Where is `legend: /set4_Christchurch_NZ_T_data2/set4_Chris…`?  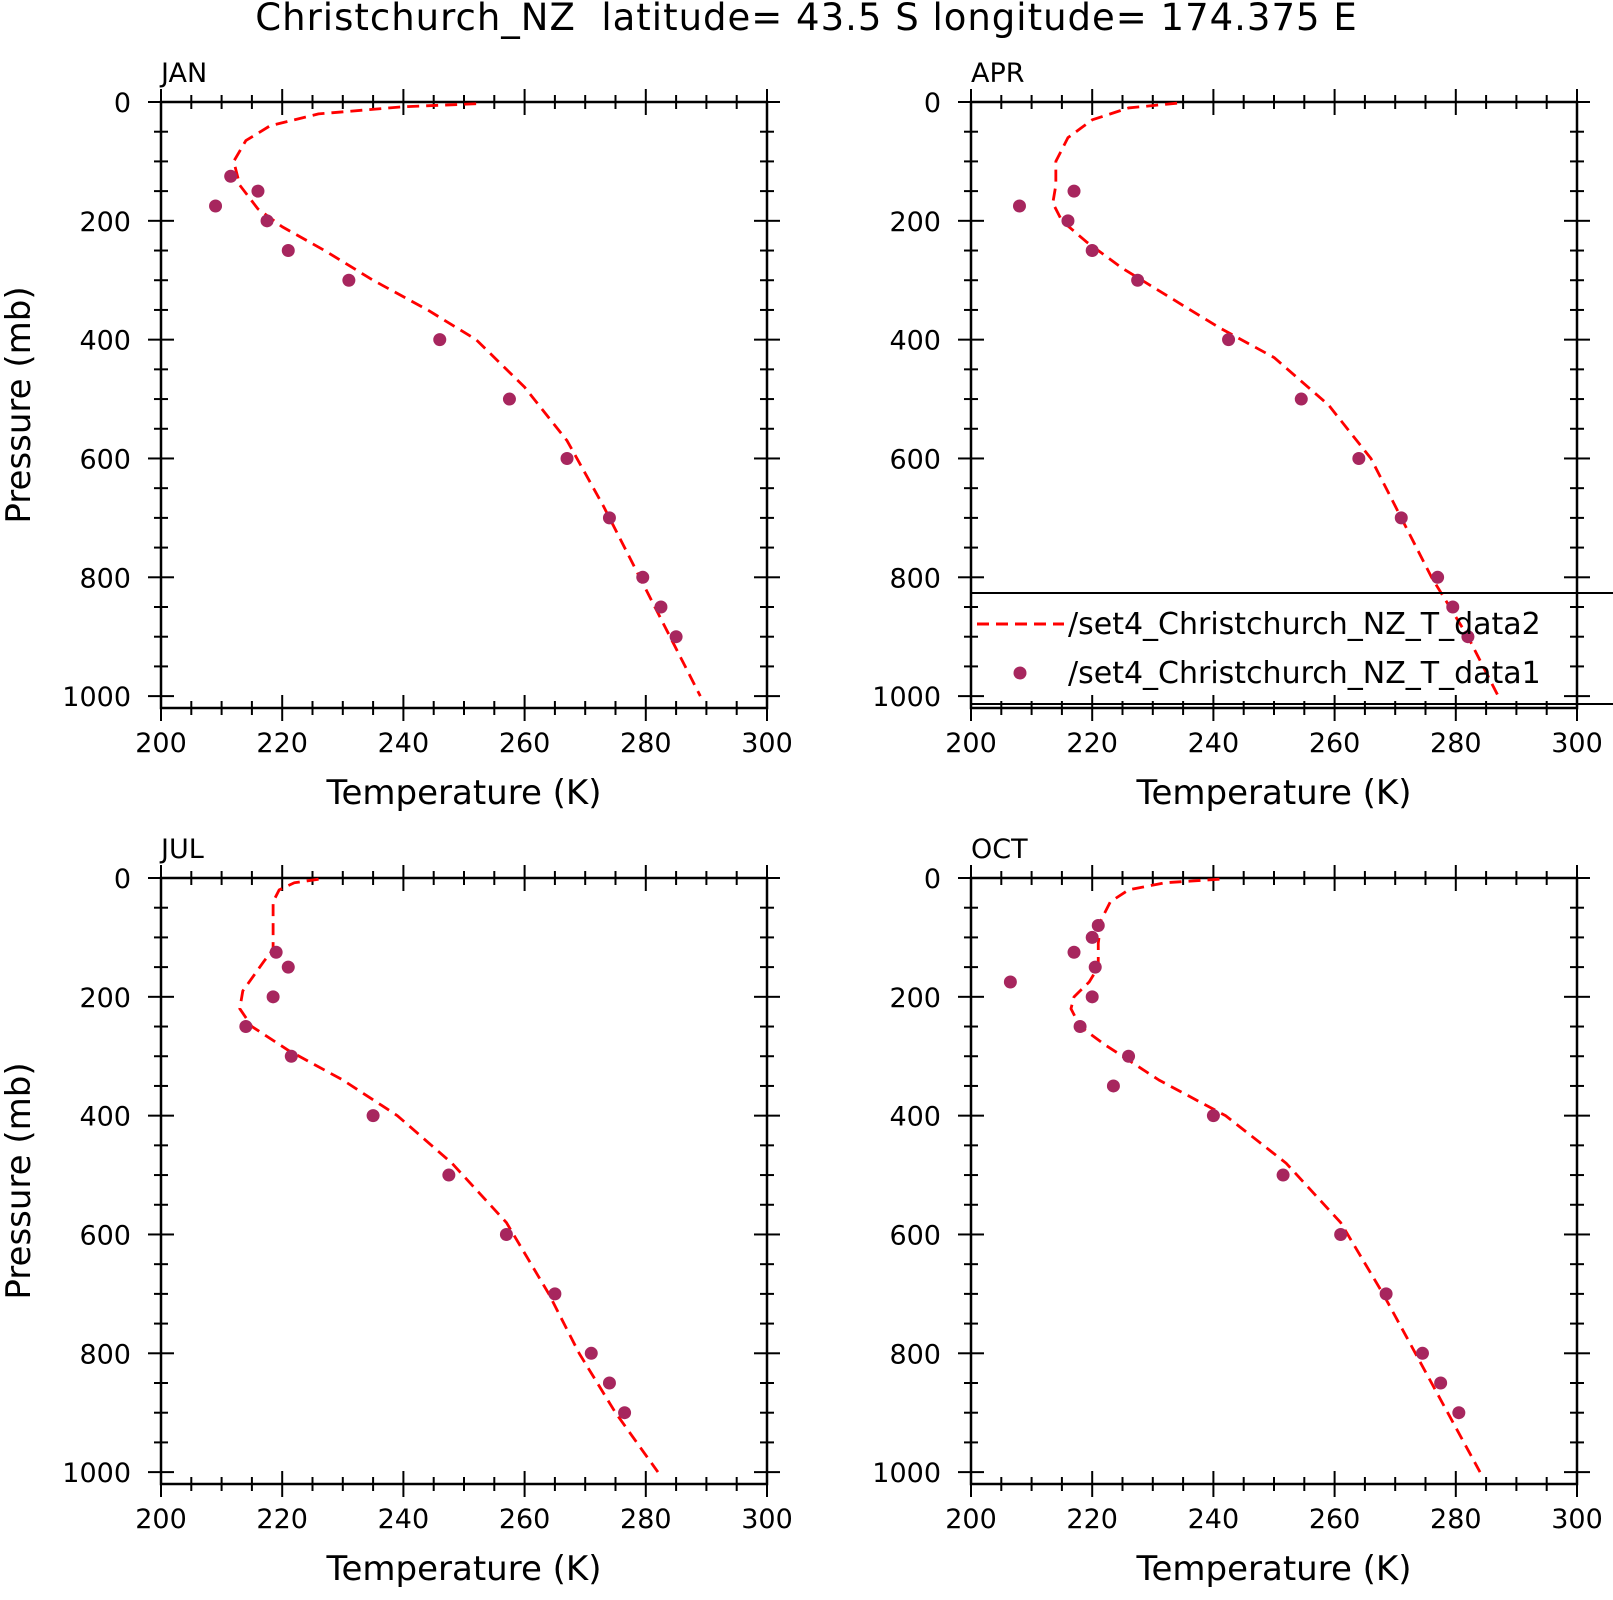
legend: /set4_Christchurch_NZ_T_data2/set4_Chris… is located at coordinates (1291, 648).